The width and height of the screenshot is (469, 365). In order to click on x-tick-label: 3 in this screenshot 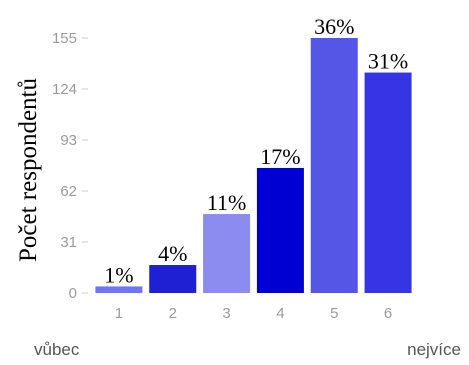, I will do `click(226, 313)`.